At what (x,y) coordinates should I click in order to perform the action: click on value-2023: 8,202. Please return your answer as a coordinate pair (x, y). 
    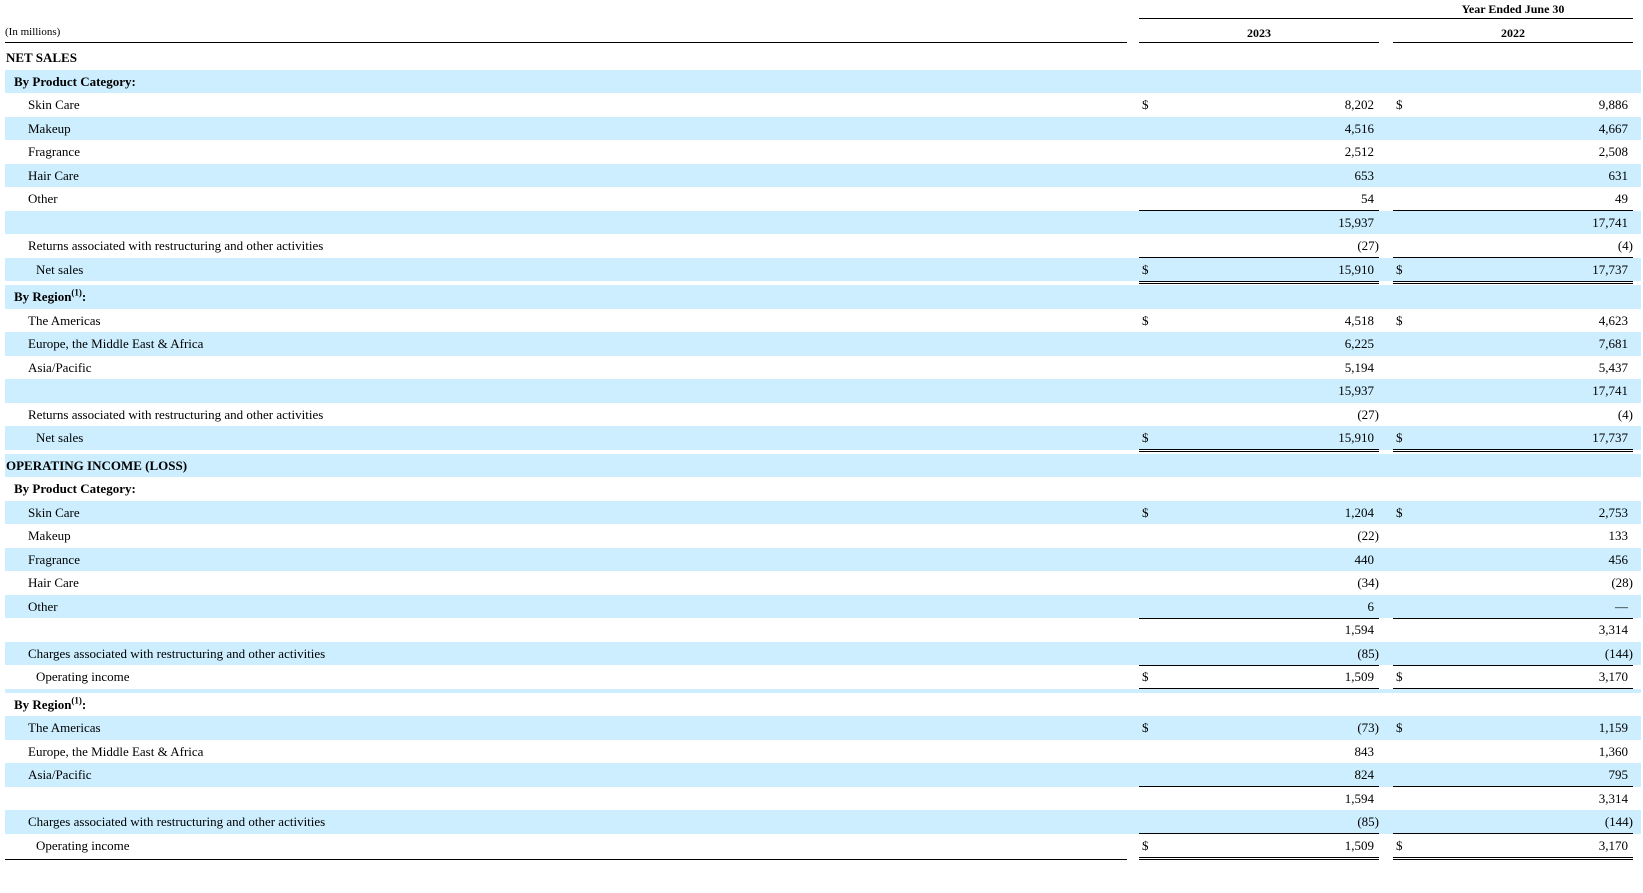
    Looking at the image, I should click on (1359, 104).